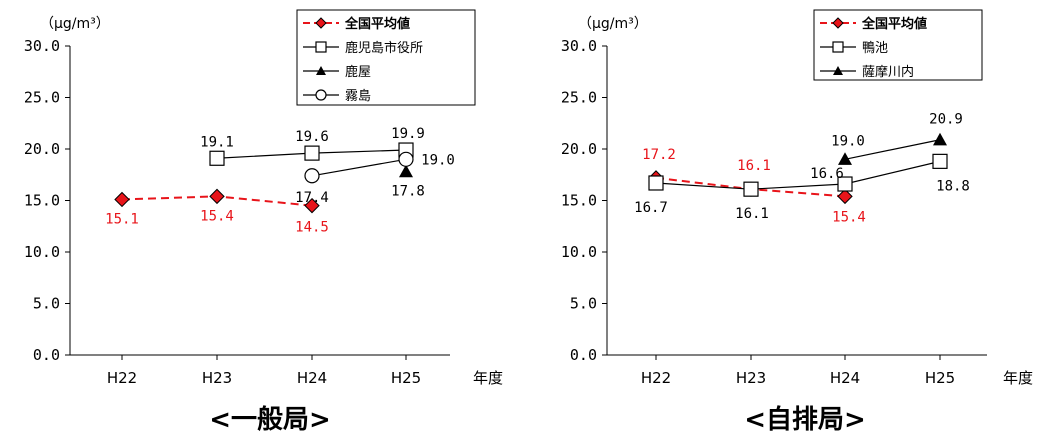  Describe the element at coordinates (888, 72) in the screenshot. I see `legend-label: 薩摩川内` at that location.